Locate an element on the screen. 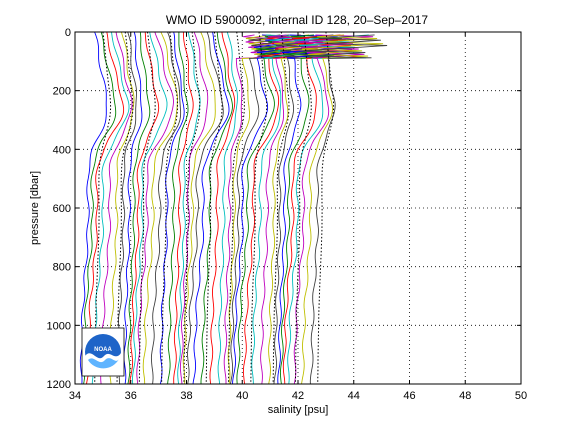  y-tick-label: 1200 is located at coordinates (59, 385).